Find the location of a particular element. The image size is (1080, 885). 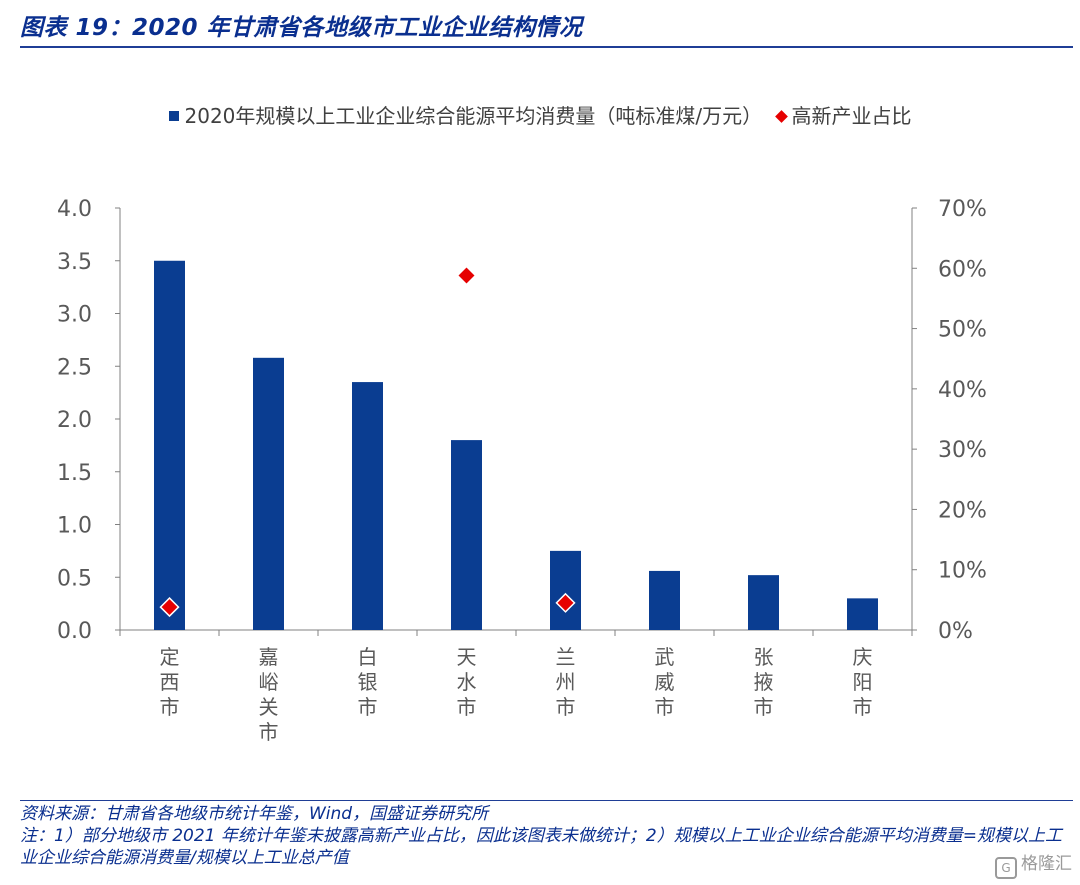

chart-legend: 2020年规模以上工业企业综合能源平均消费量（吨标准煤/万元） 高新产业占比 is located at coordinates (540, 114).